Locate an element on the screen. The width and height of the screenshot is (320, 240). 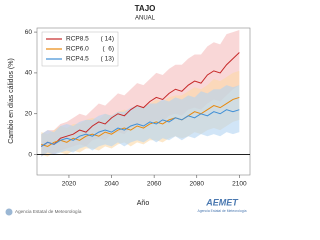
legend-note: ( 6) is located at coordinates (108, 49).